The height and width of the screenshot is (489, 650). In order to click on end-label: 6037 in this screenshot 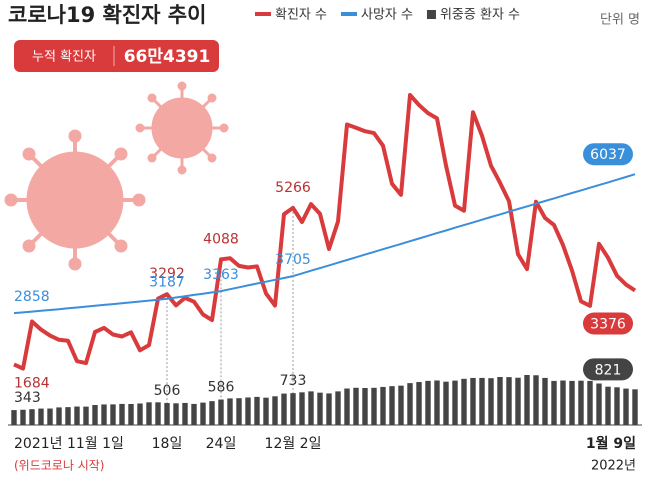, I will do `click(608, 154)`.